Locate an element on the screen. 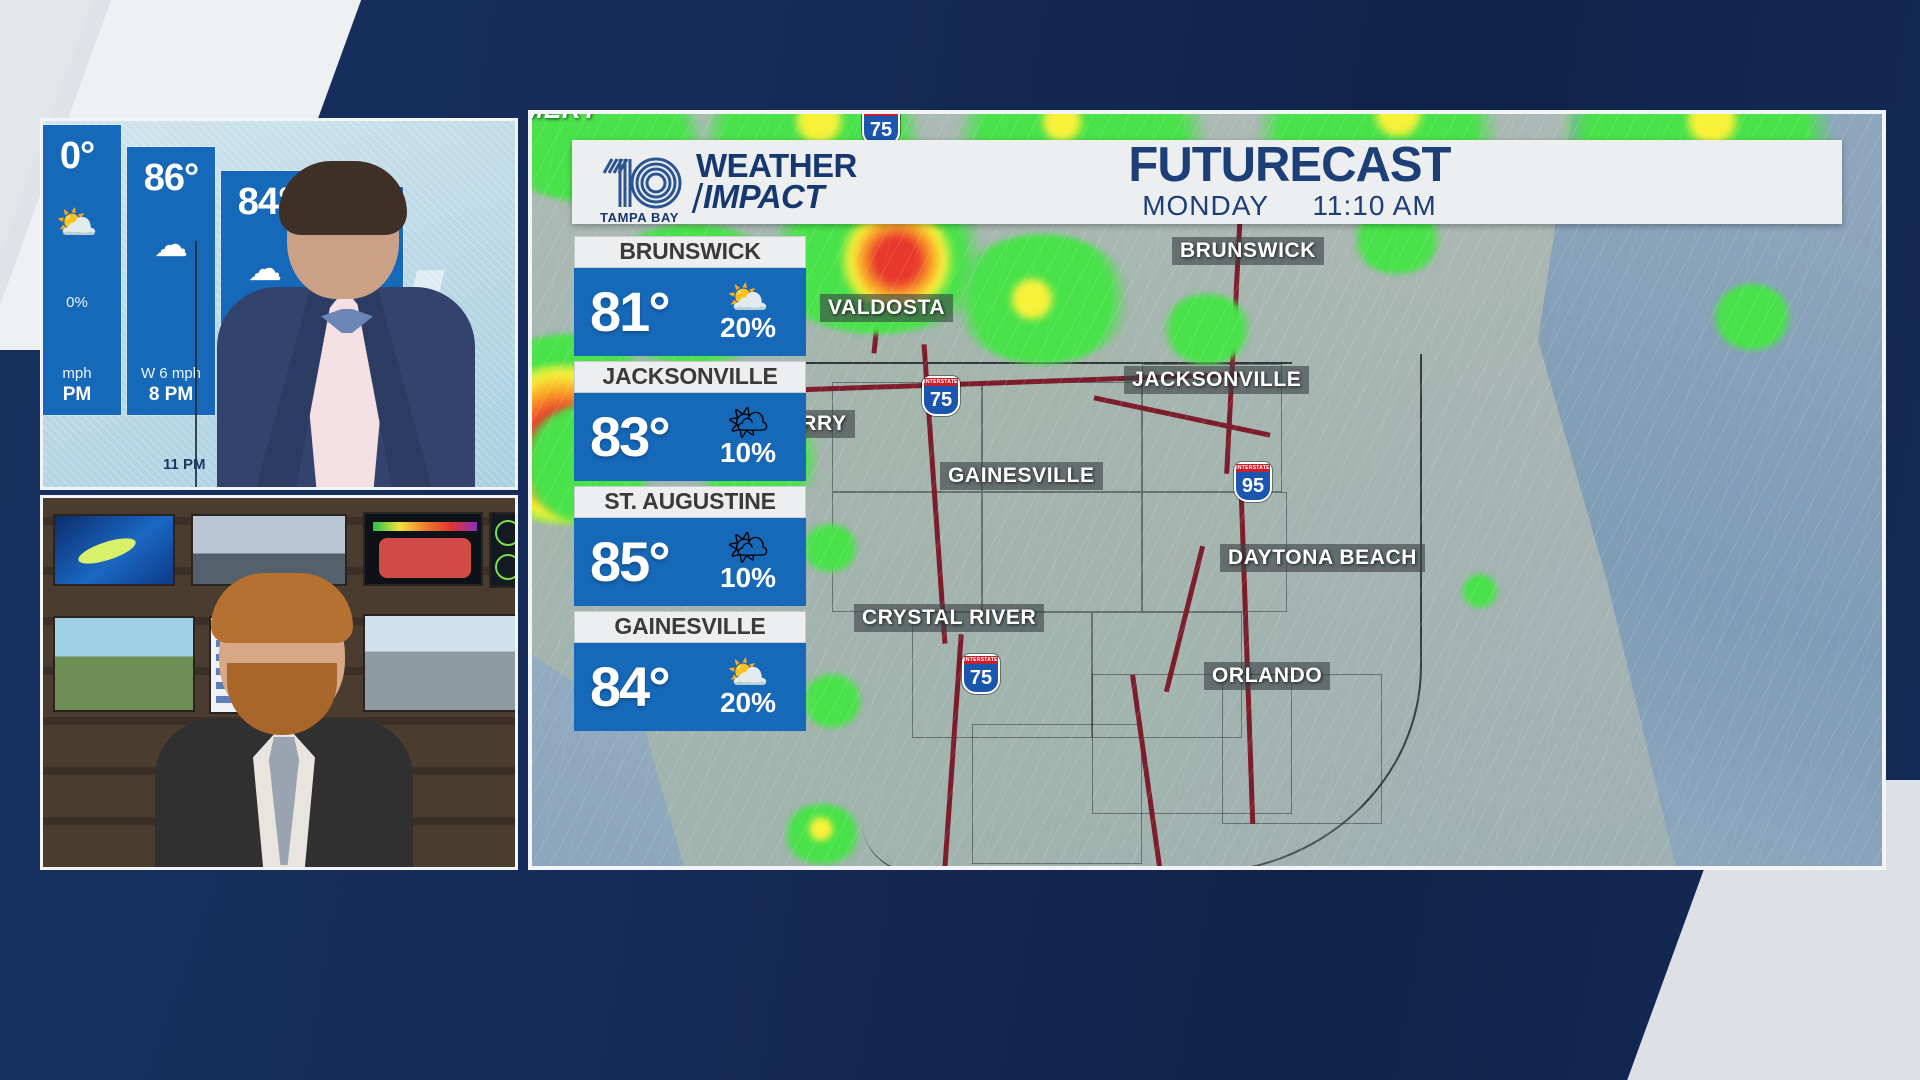  monitor-satellite is located at coordinates (114, 550).